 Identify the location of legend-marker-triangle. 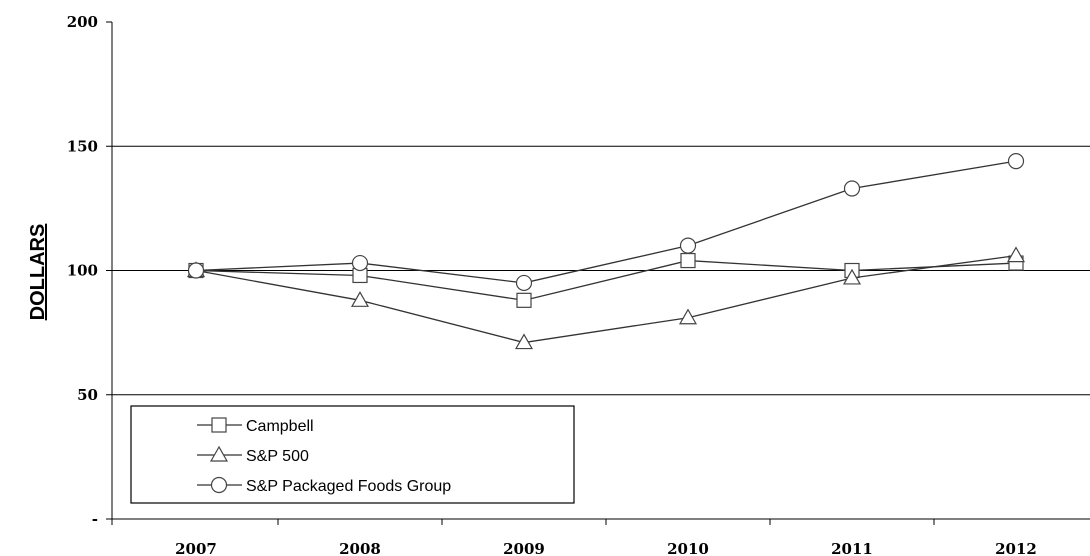
(219, 453).